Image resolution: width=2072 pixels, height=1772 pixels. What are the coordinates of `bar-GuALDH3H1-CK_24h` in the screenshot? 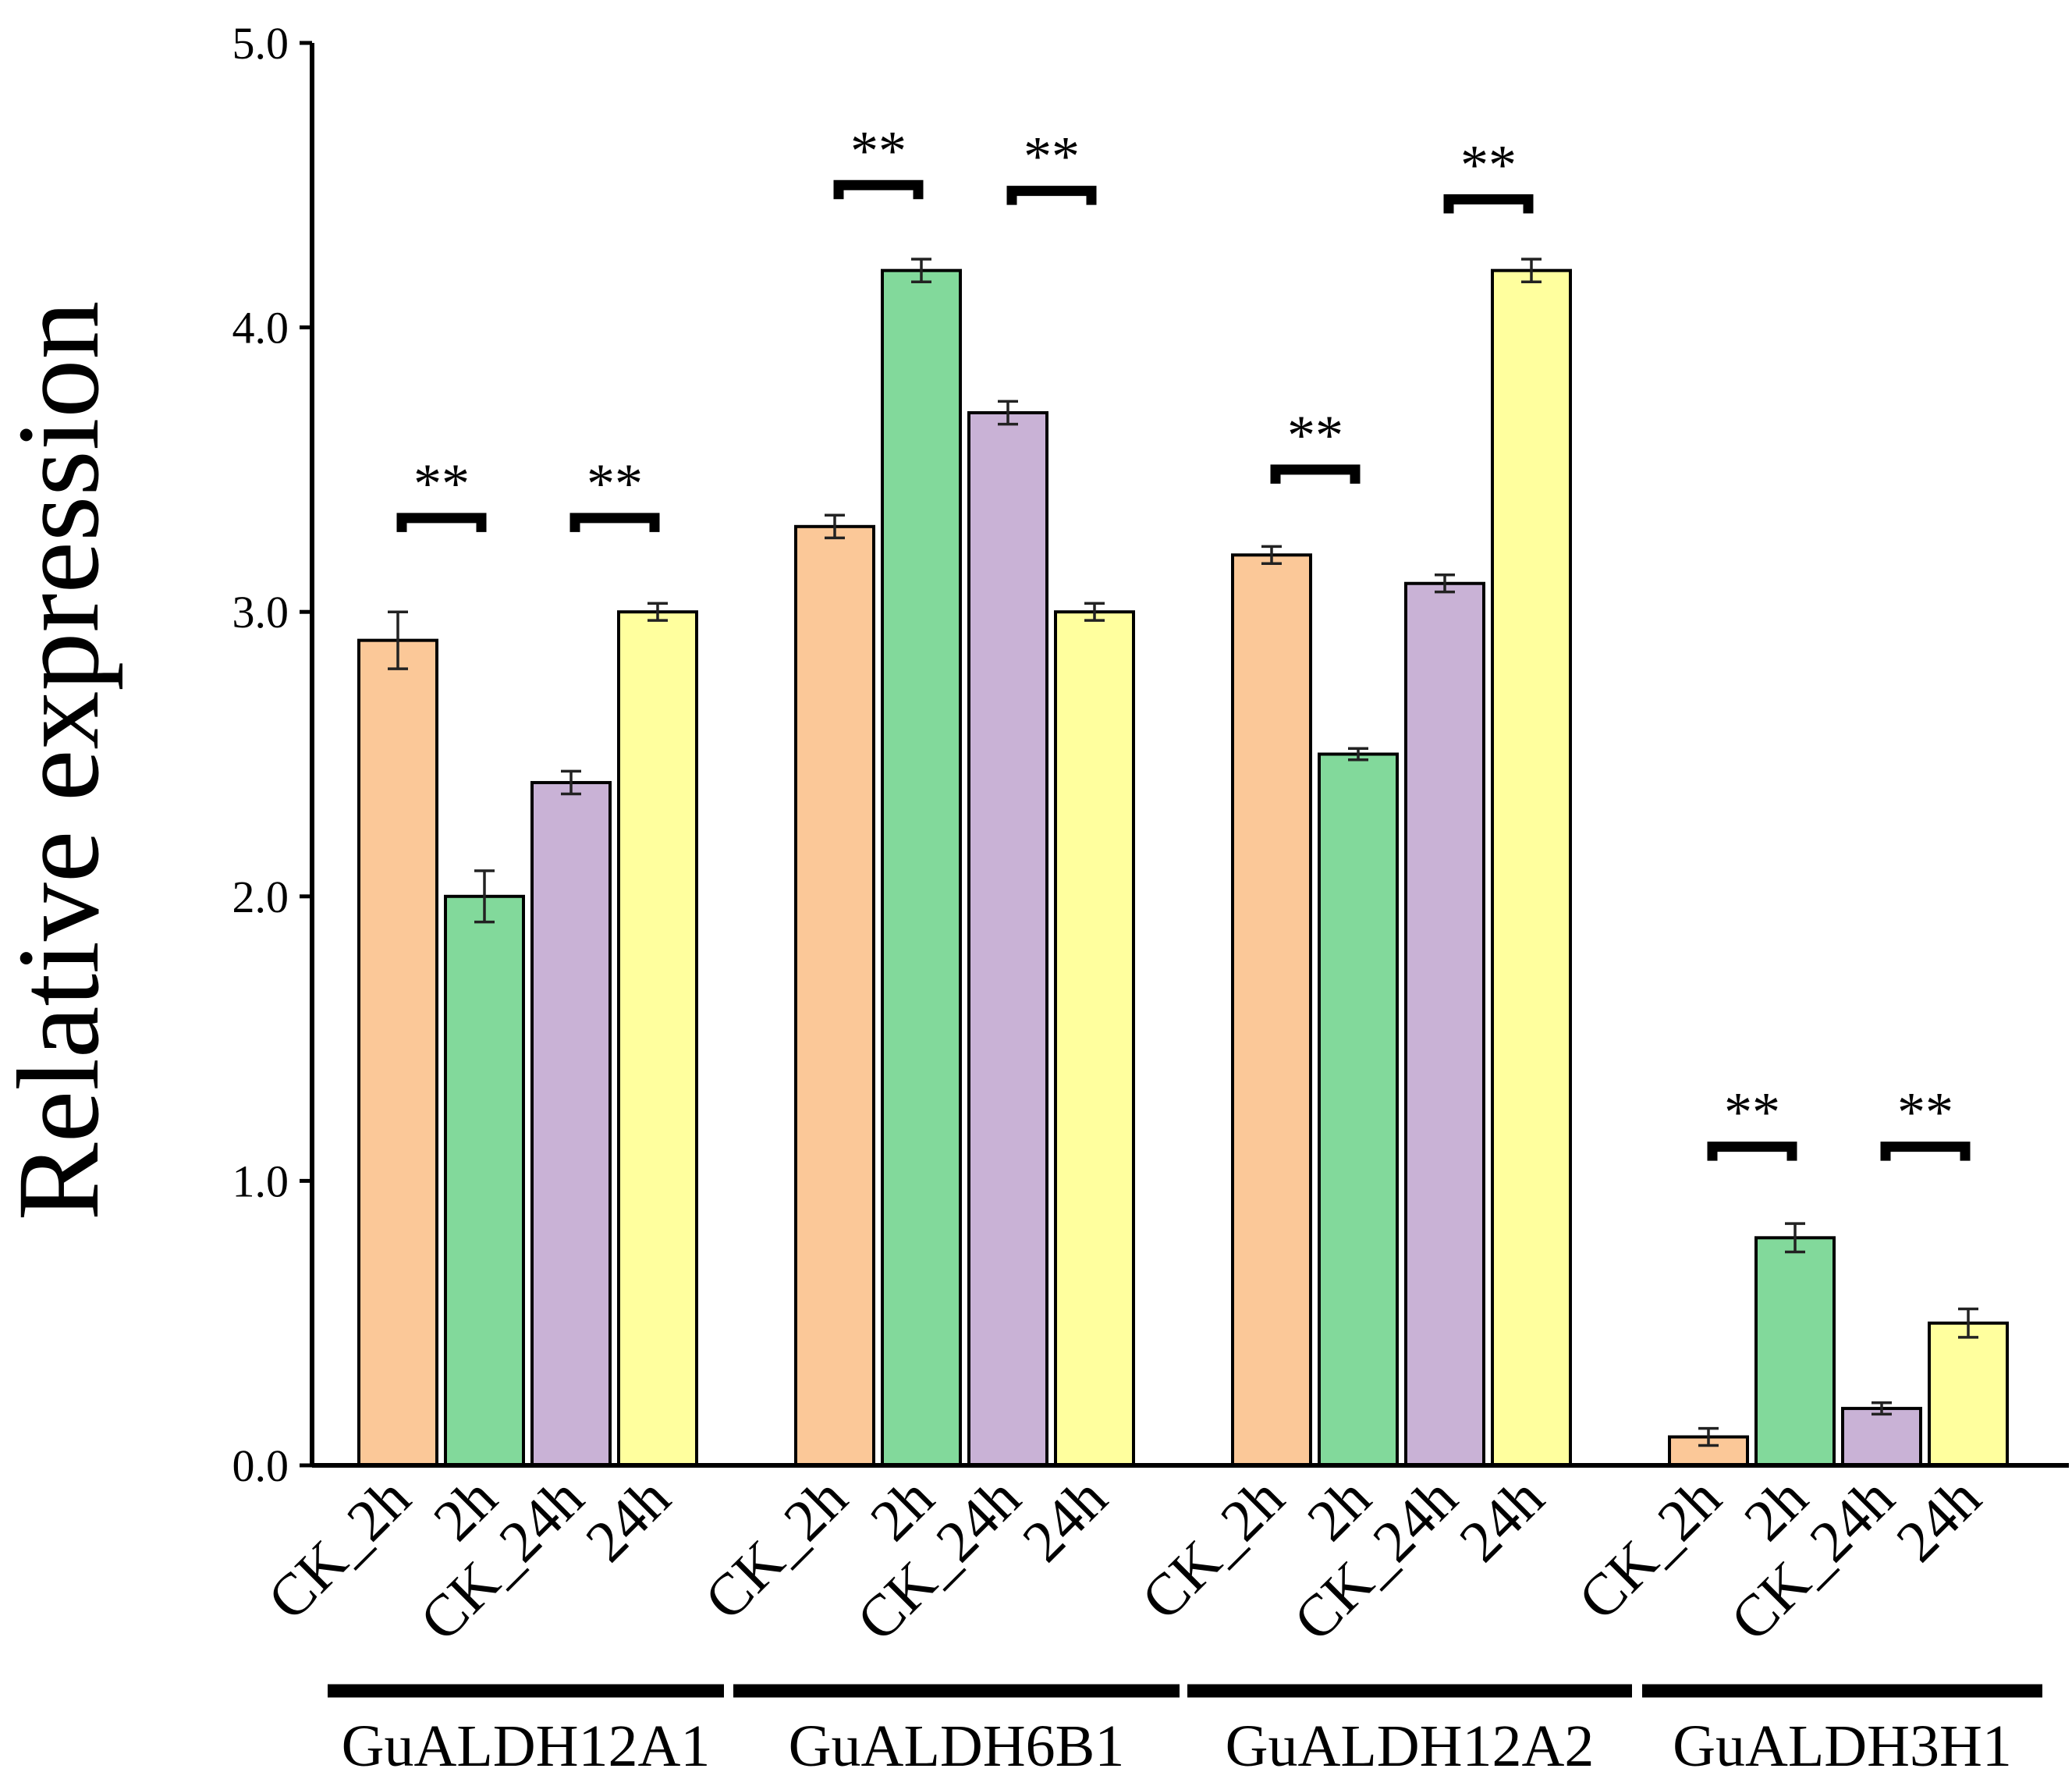 It's located at (1882, 1437).